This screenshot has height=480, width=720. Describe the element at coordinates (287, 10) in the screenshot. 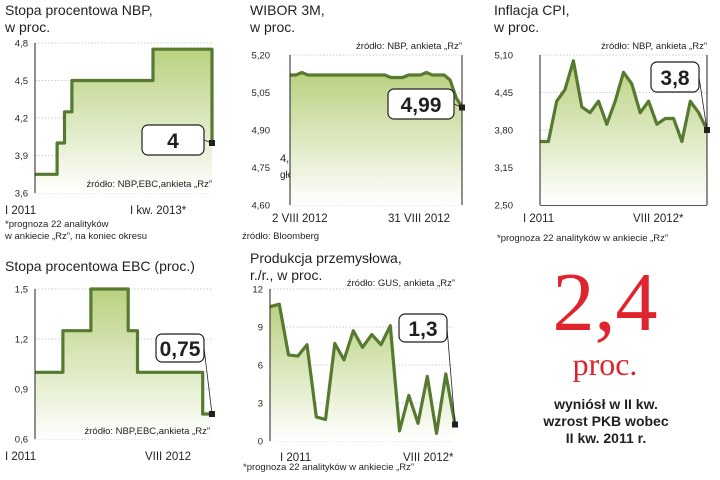

I see `chart-title: WIBOR 3M,` at that location.